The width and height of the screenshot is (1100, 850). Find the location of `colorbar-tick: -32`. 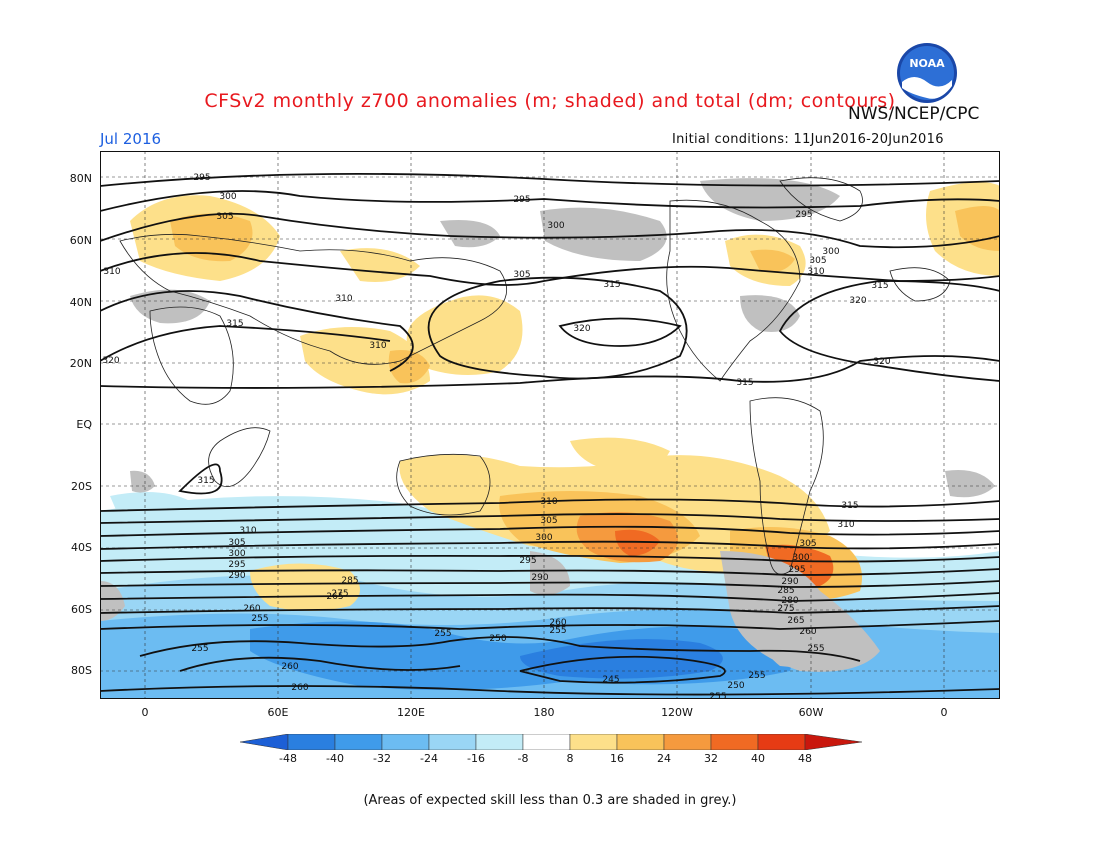

colorbar-tick: -32 is located at coordinates (382, 758).